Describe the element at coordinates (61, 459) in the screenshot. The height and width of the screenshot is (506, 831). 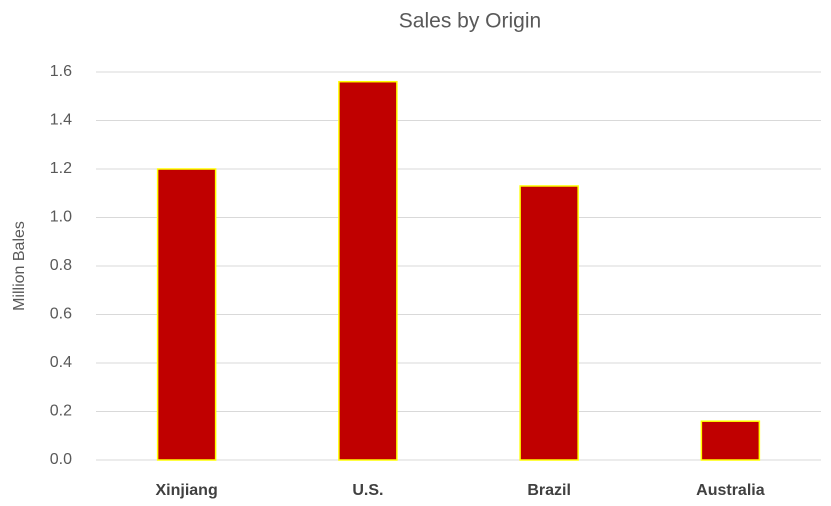
I see `y-tick-label: 0.0` at that location.